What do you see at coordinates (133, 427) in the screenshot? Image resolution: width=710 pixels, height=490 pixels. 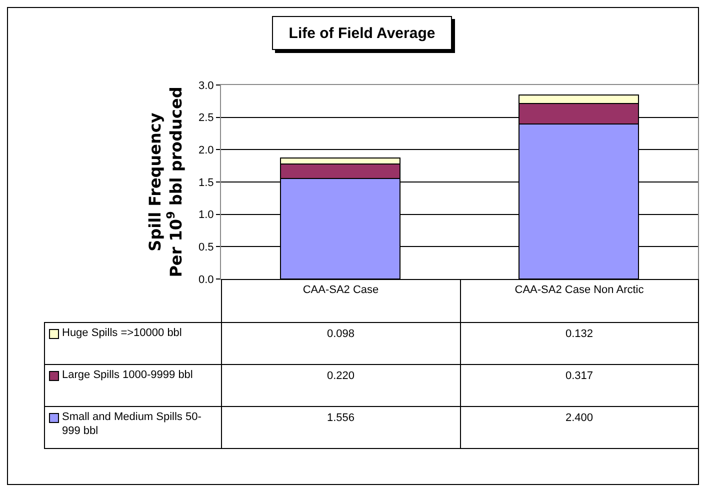 I see `legend-label: Small and Medium Spills 50-999 bbl` at bounding box center [133, 427].